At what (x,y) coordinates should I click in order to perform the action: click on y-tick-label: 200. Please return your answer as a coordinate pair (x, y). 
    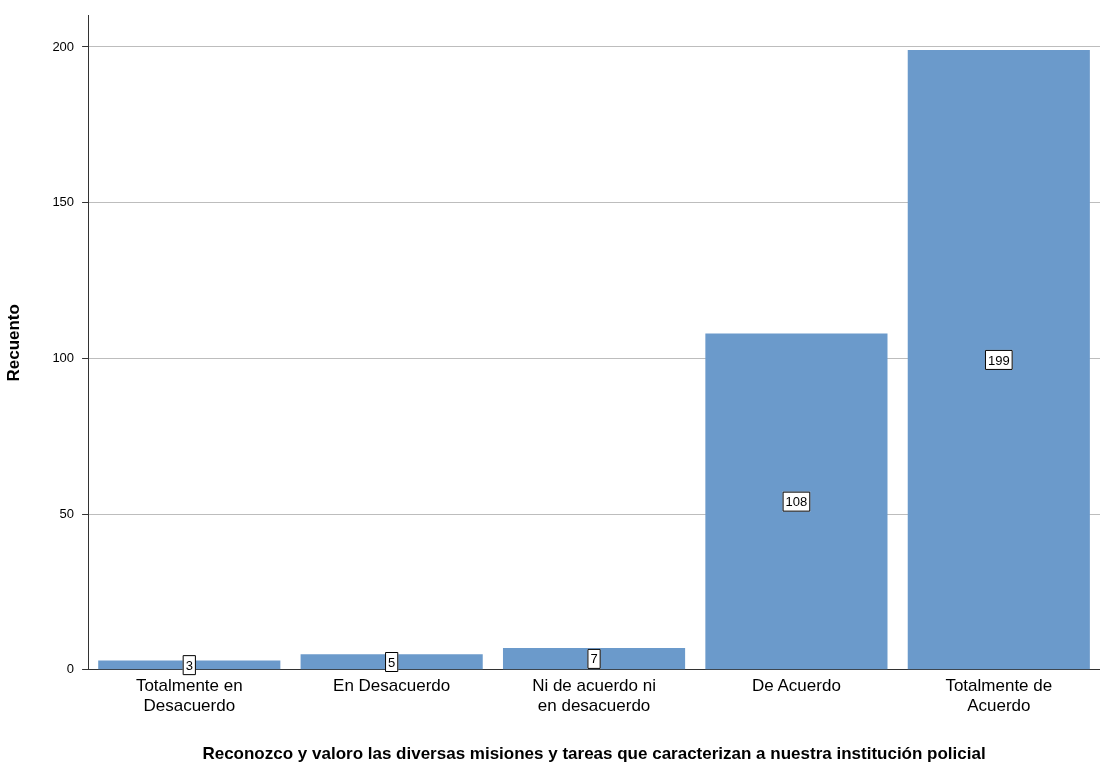
    Looking at the image, I should click on (63, 46).